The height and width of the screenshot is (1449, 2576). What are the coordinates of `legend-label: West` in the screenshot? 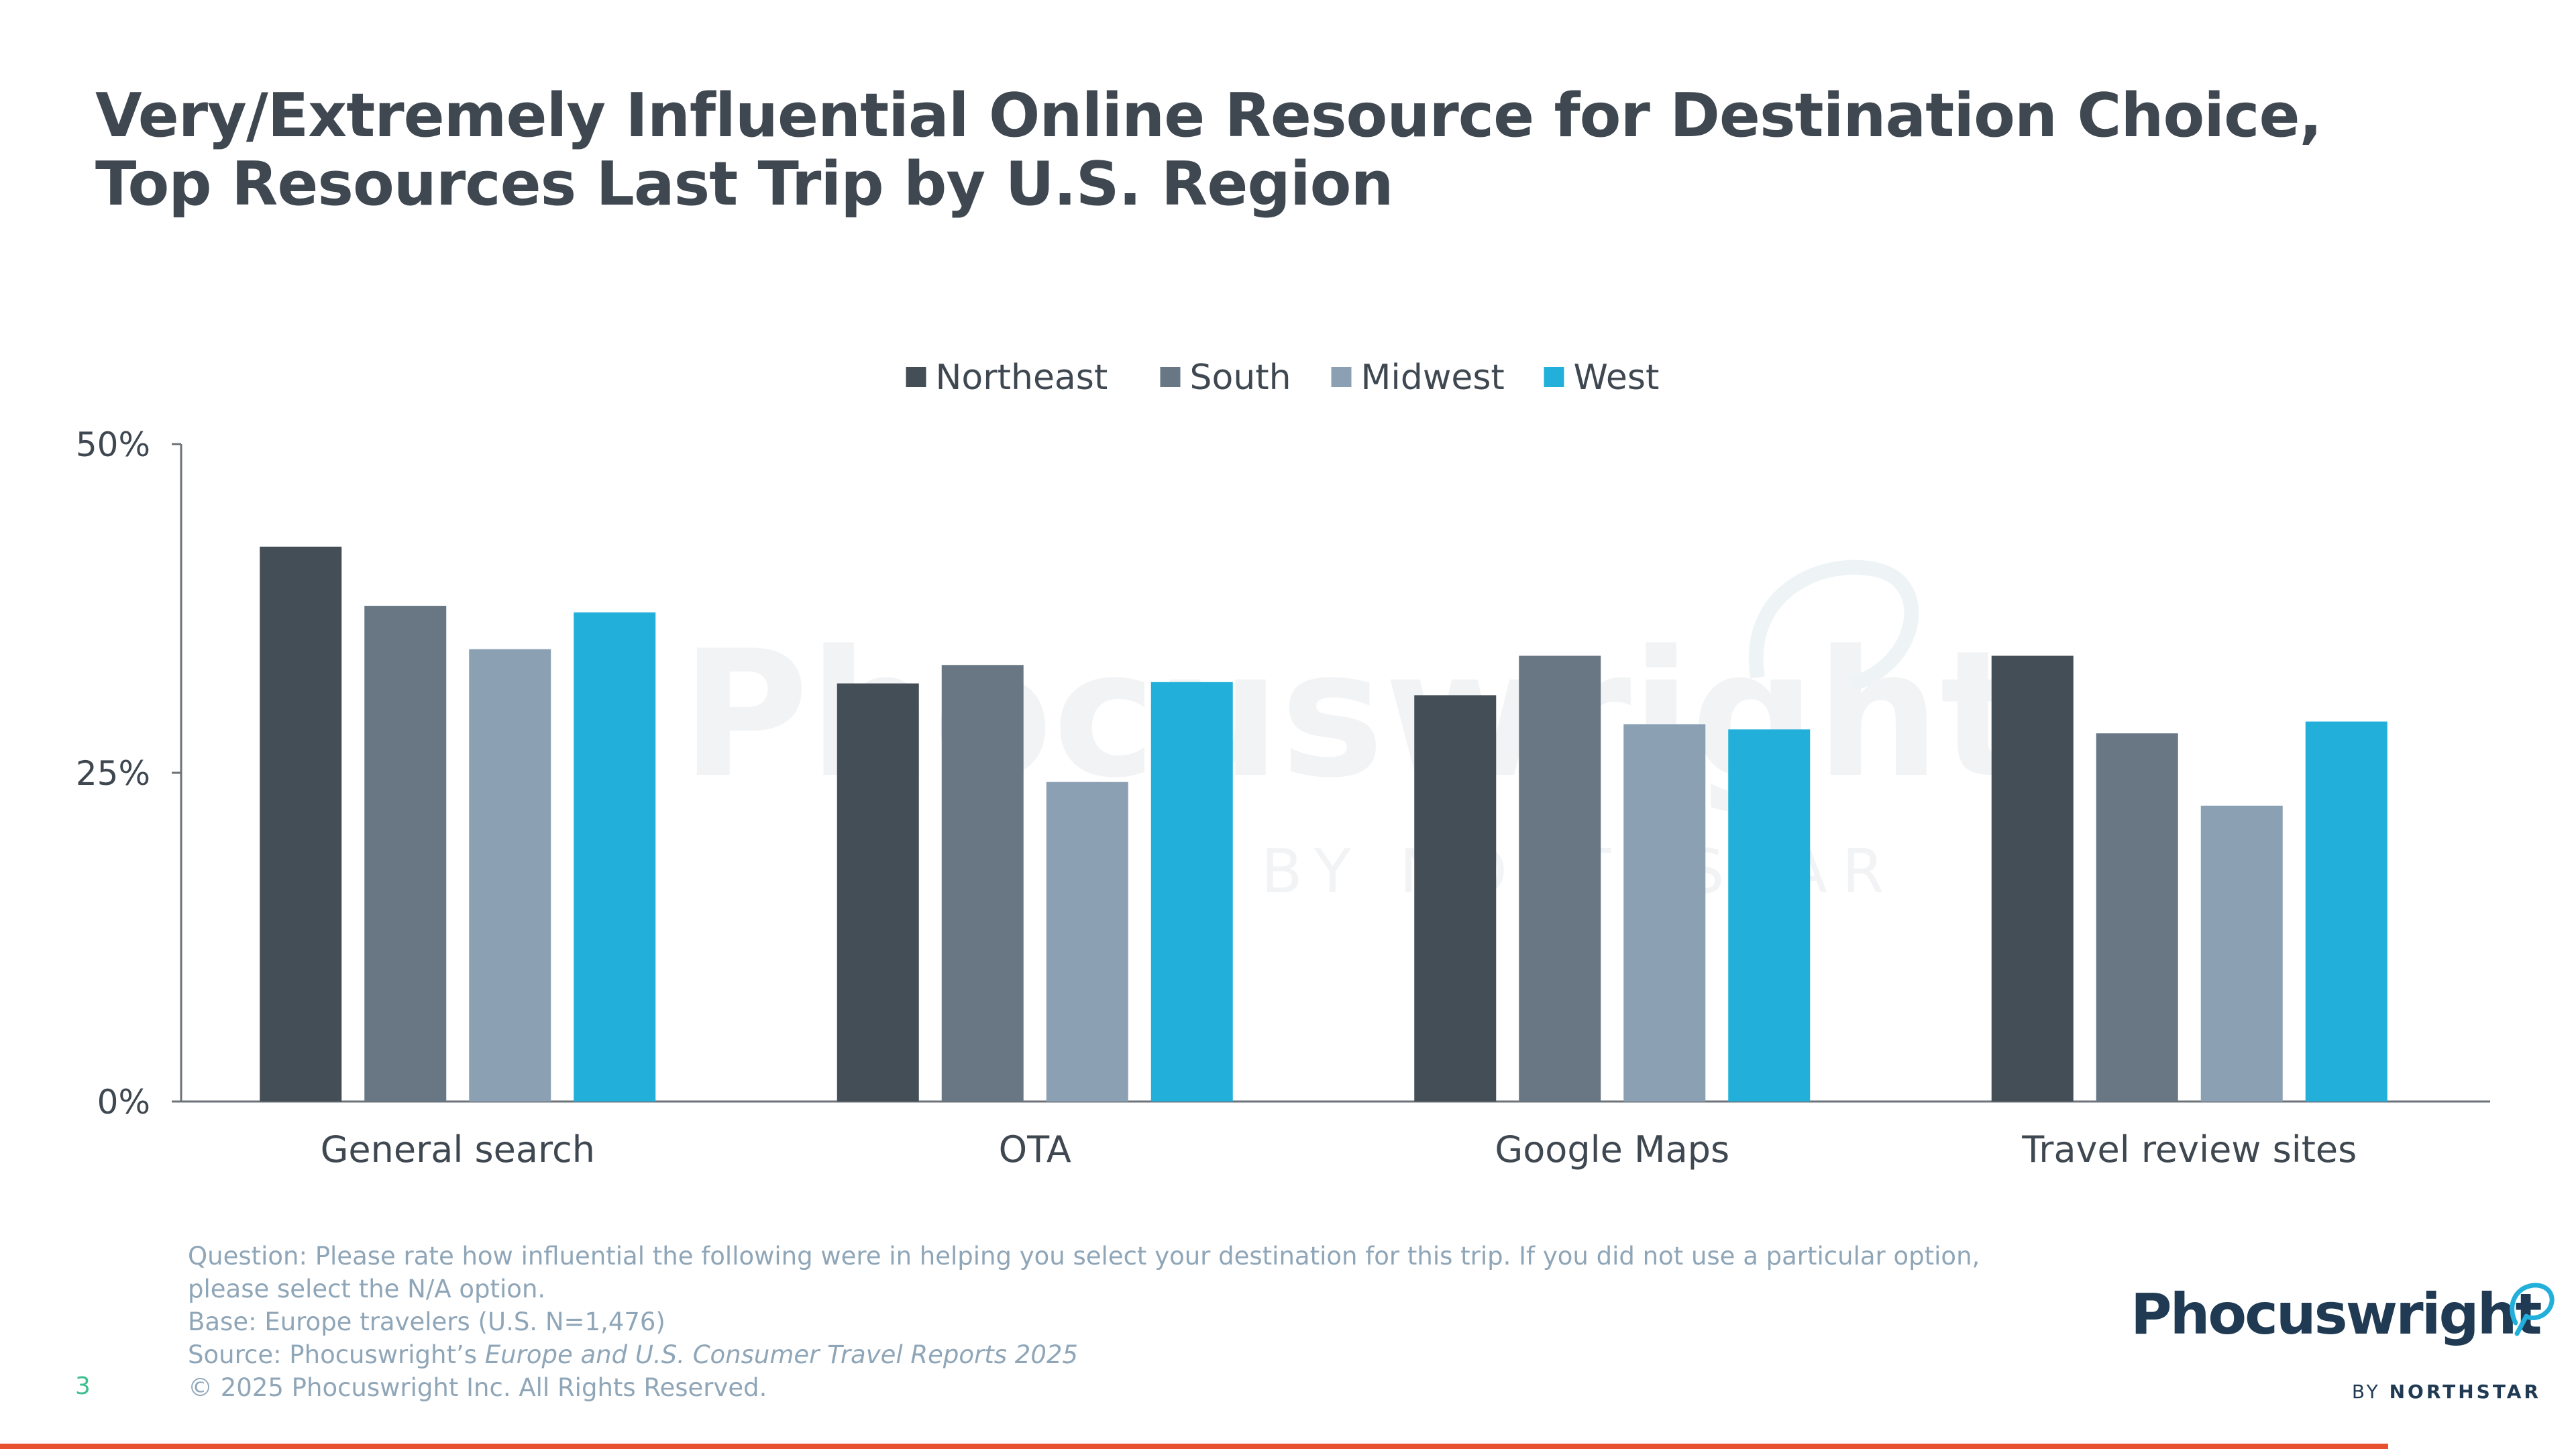 It's located at (1617, 378).